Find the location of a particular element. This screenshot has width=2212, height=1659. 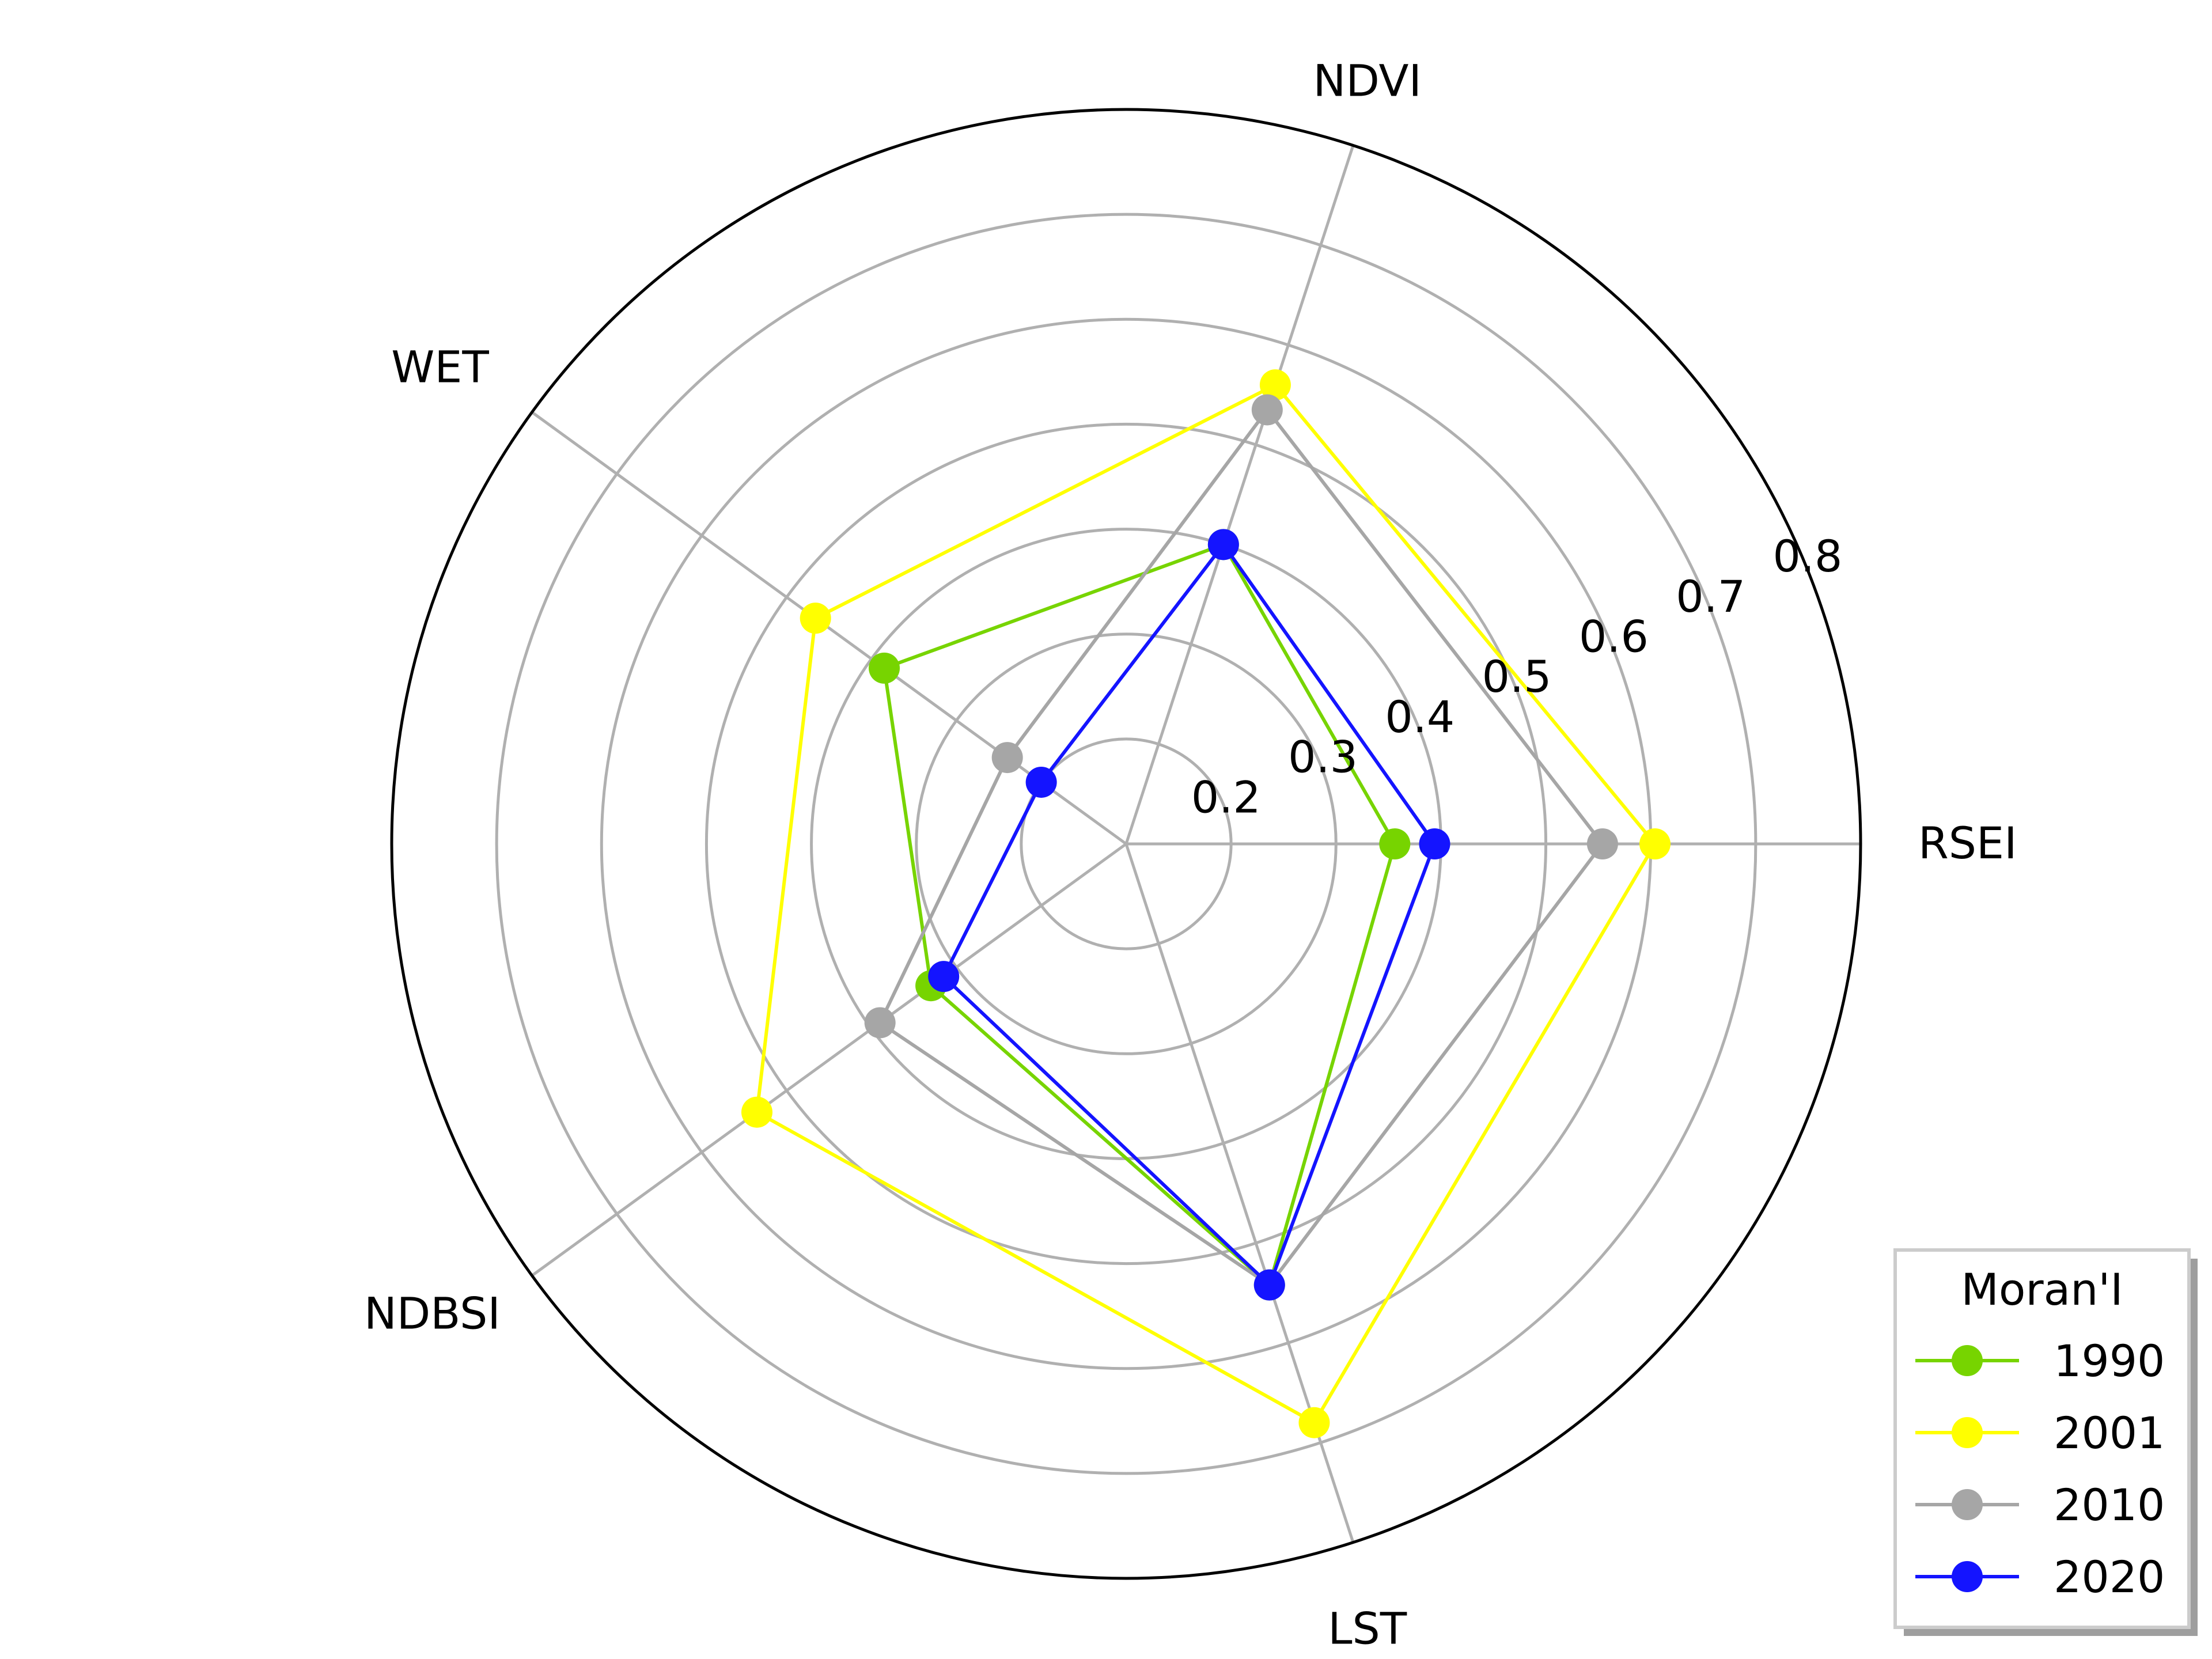

legend-box is located at coordinates (2042, 1438).